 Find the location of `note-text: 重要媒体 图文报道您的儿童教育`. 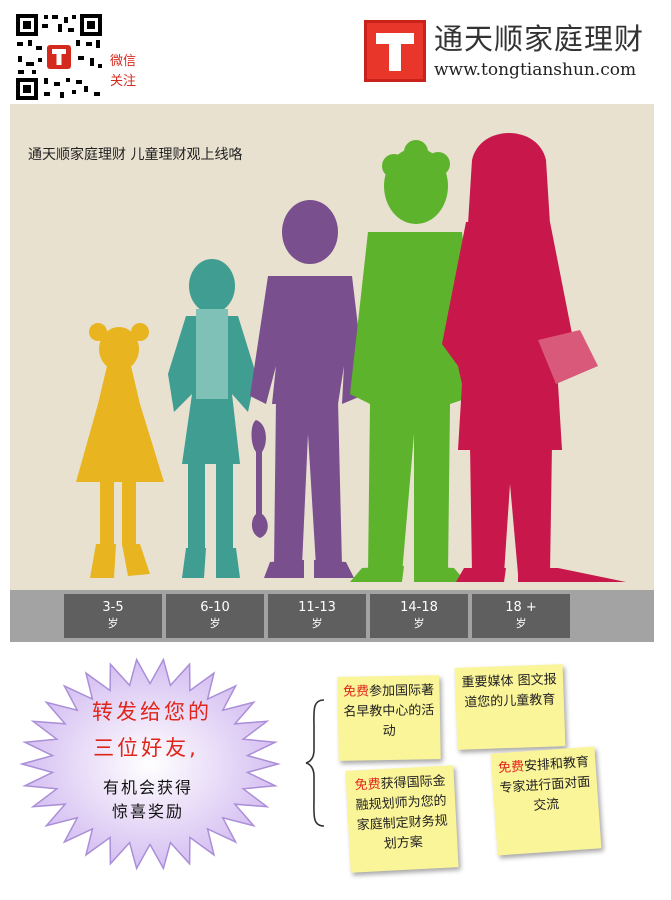

note-text: 重要媒体 图文报道您的儿童教育 is located at coordinates (509, 691).